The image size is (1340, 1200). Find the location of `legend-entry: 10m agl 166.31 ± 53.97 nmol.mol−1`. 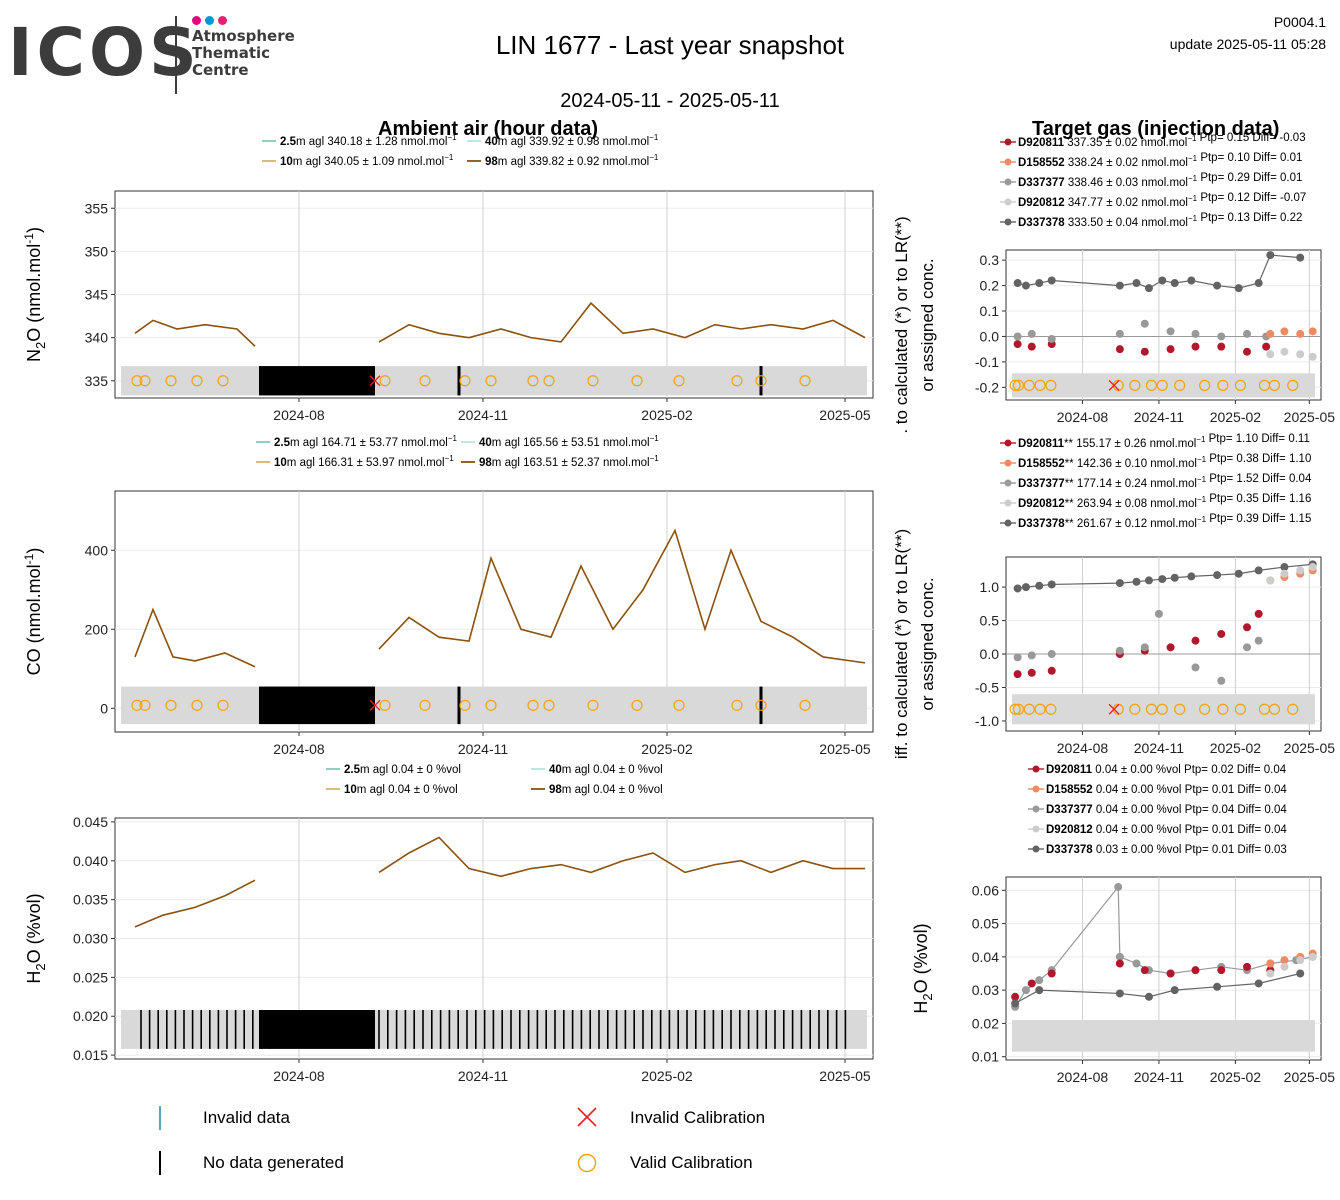

legend-entry: 10m agl 166.31 ± 53.97 nmol.mol−1 is located at coordinates (364, 461).